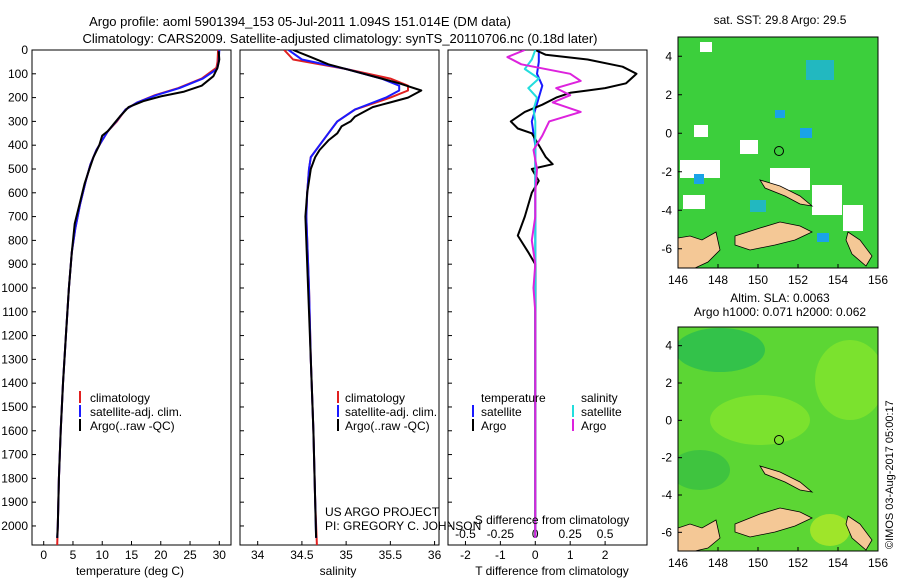 The image size is (900, 580). I want to click on sst-map-axes: 4 2 0 -2 -4 -6 146 148 150 152 154 156, so click(774, 168).